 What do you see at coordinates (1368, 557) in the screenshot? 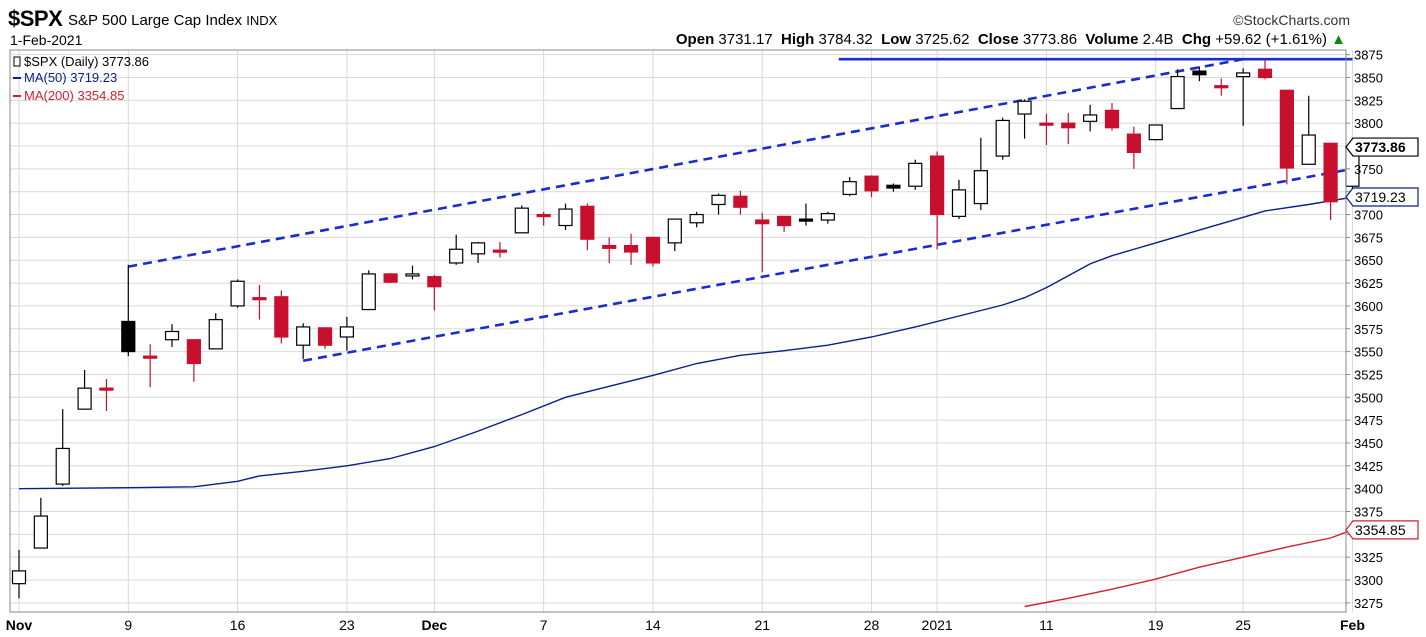
I see `y-tick-label: 3325` at bounding box center [1368, 557].